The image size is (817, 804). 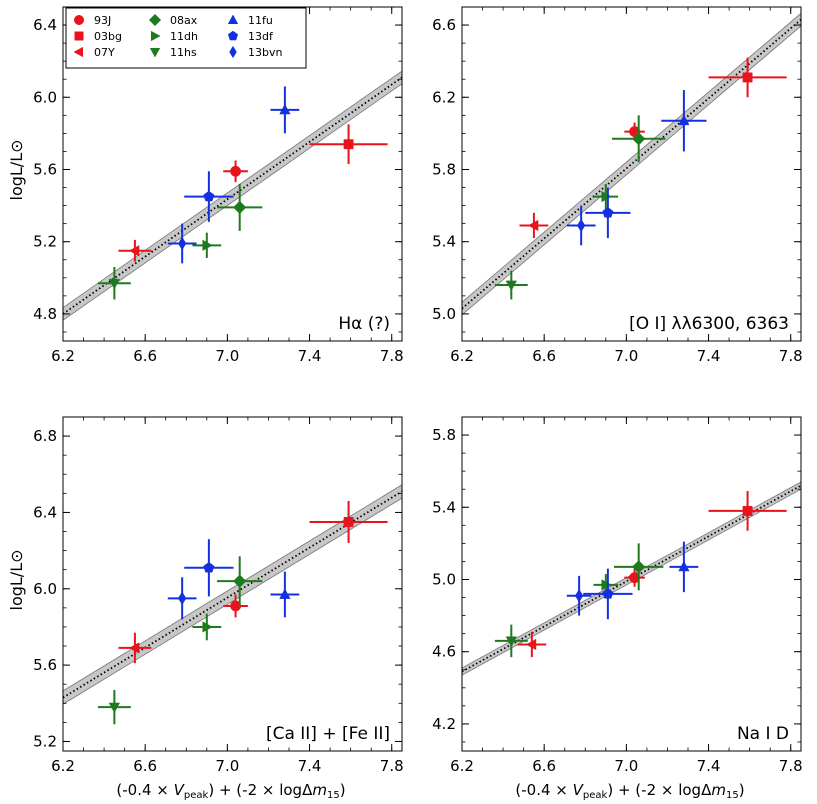 I want to click on legend-label: 11hs, so click(x=183, y=52).